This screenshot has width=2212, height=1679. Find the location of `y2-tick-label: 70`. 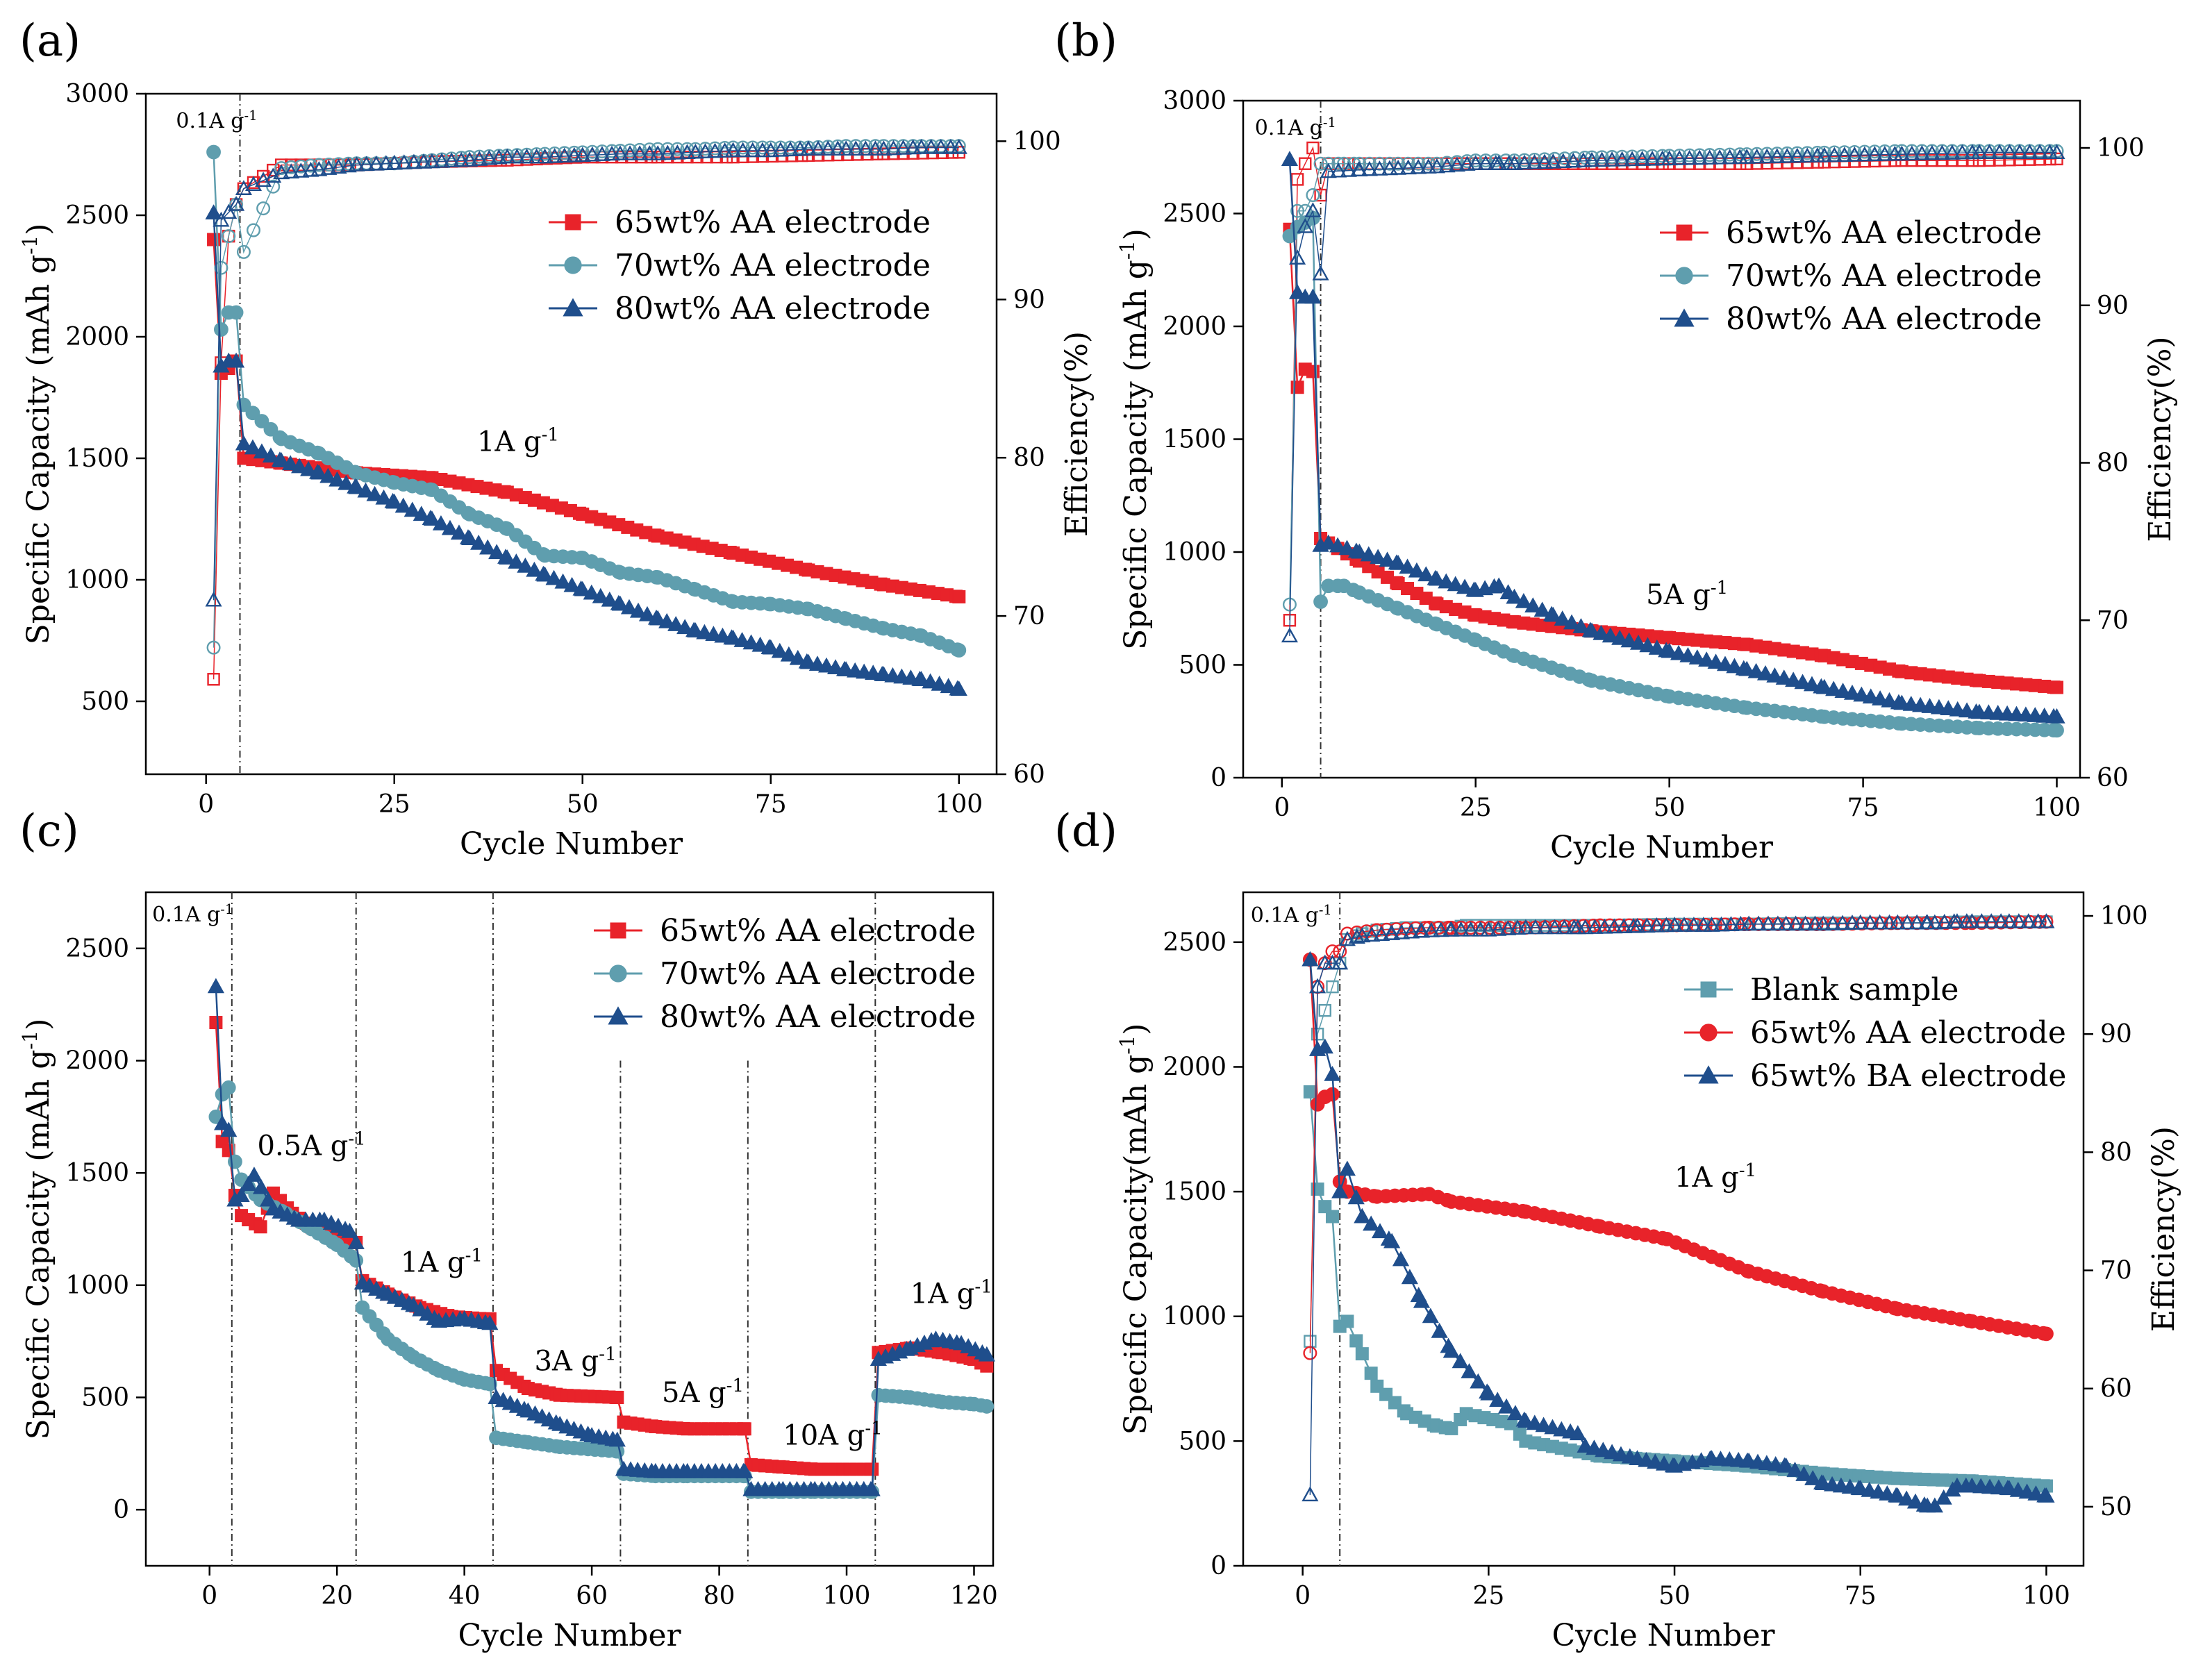

y2-tick-label: 70 is located at coordinates (2113, 620).